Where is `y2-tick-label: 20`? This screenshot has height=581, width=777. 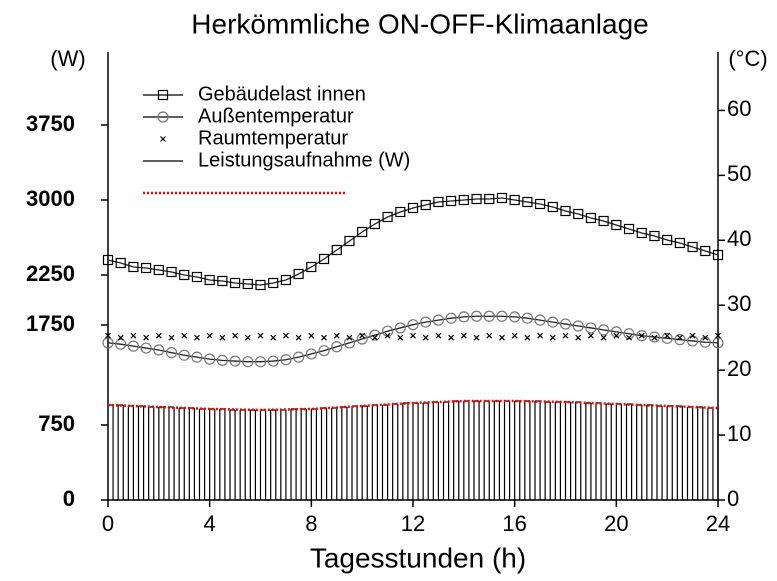 y2-tick-label: 20 is located at coordinates (739, 368).